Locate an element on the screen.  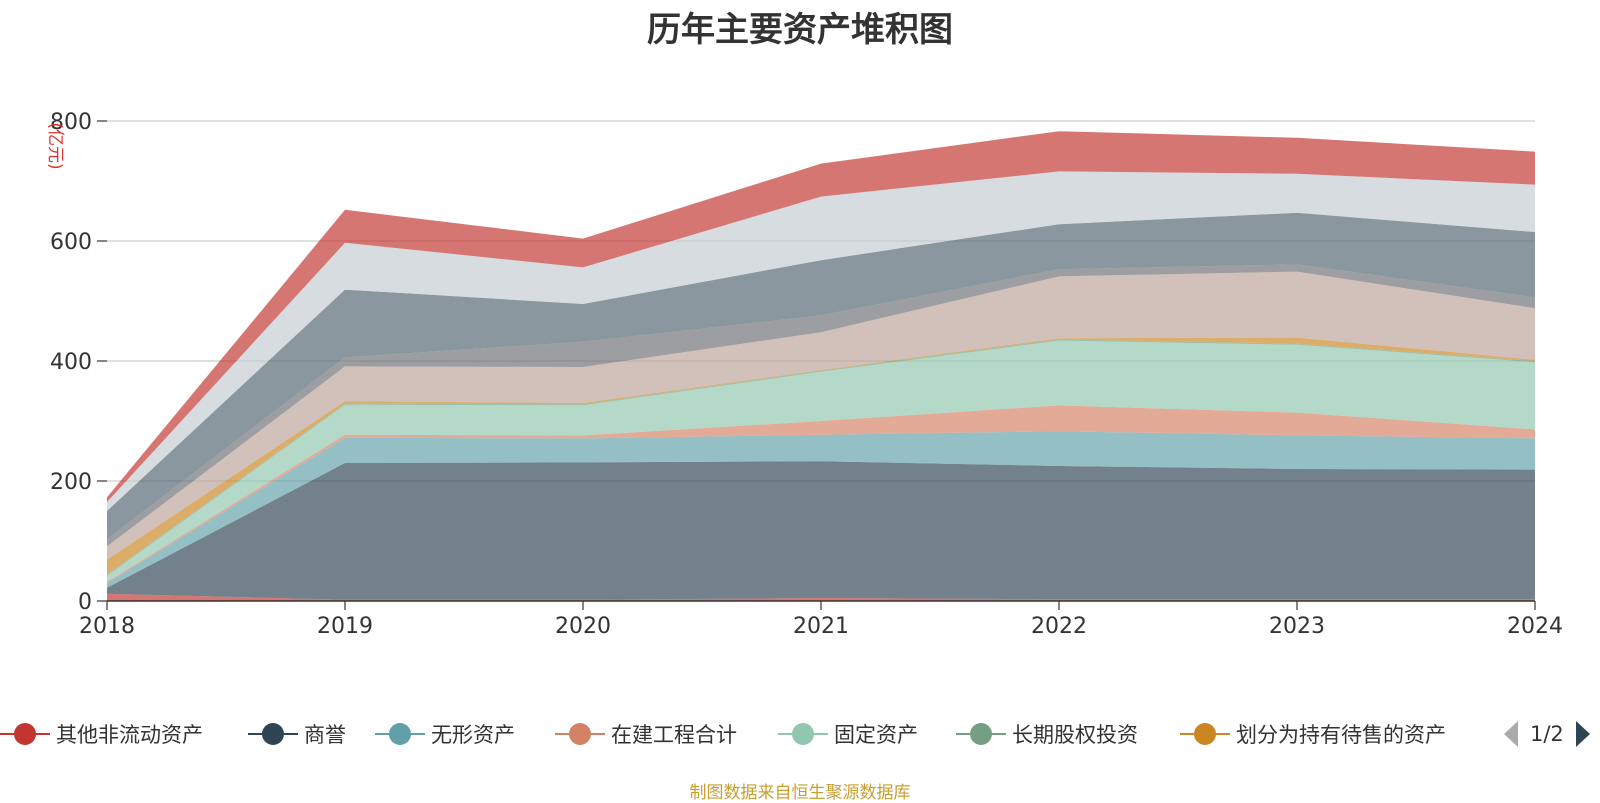
y-tick-label: 600 is located at coordinates (71, 242).